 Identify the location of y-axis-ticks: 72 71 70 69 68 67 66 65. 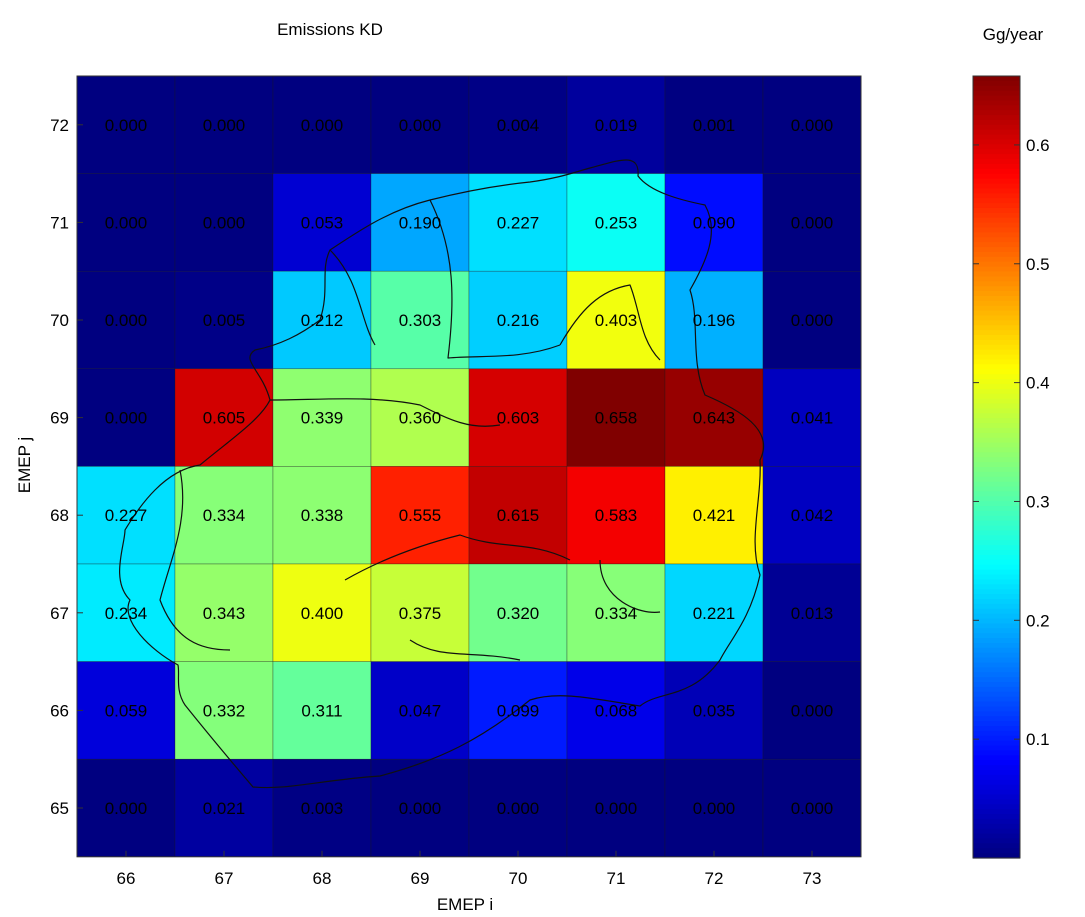
(66, 467).